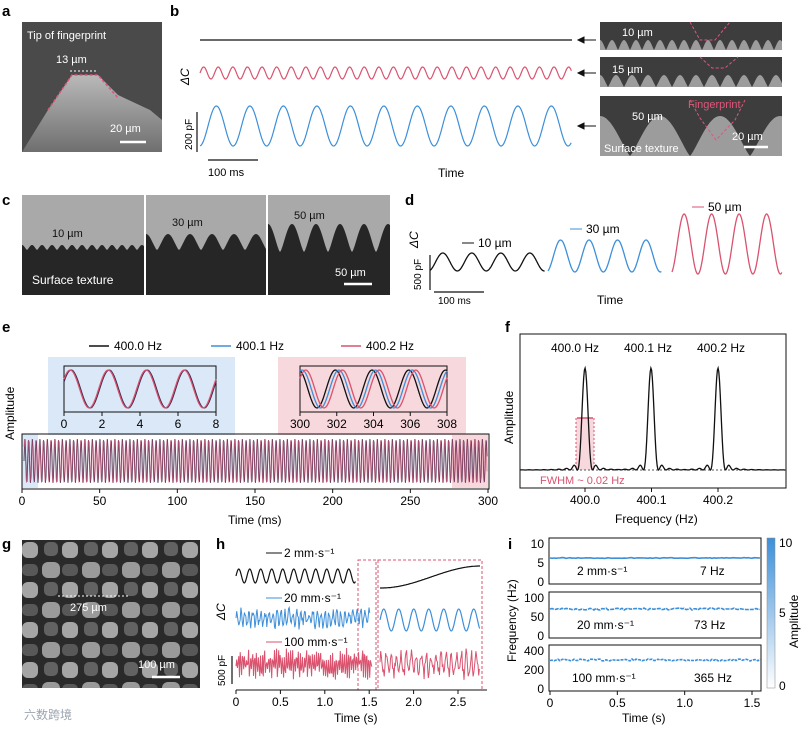  I want to click on panel-i-ytick-label: 200, so click(534, 670).